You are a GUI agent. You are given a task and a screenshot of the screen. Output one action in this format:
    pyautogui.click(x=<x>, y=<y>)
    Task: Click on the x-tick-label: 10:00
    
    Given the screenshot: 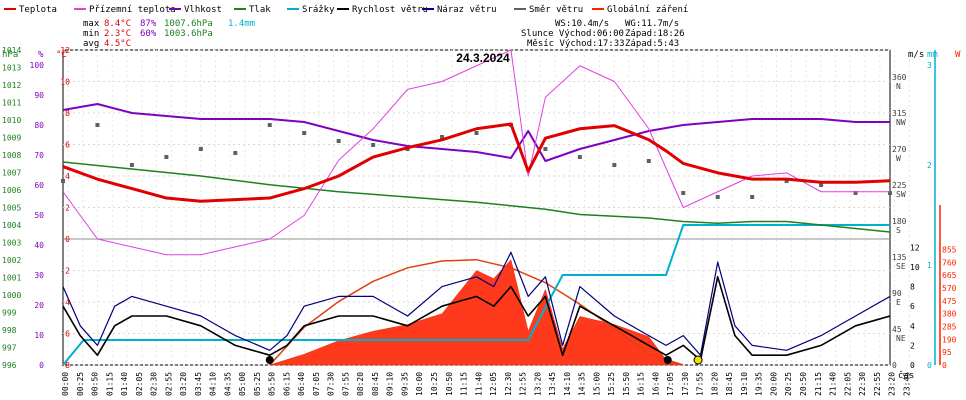 What is the action you would take?
    pyautogui.click(x=419, y=384)
    